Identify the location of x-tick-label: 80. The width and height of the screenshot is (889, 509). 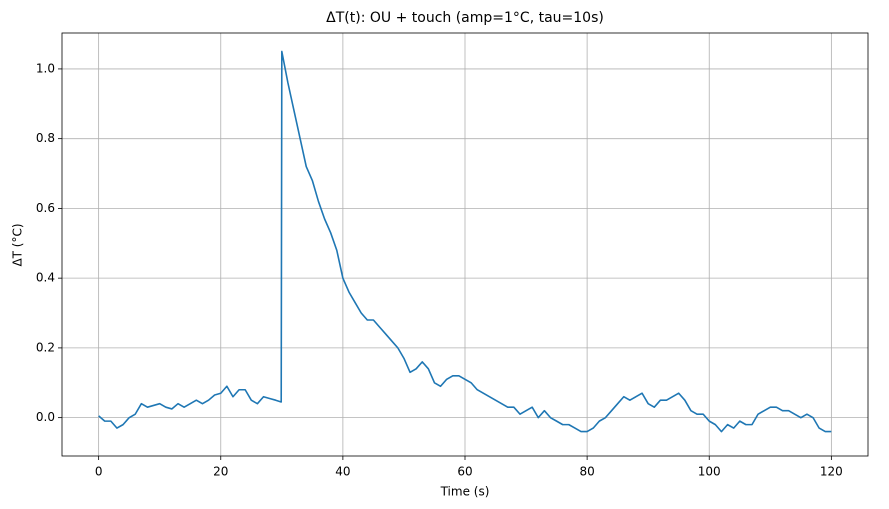
(586, 472).